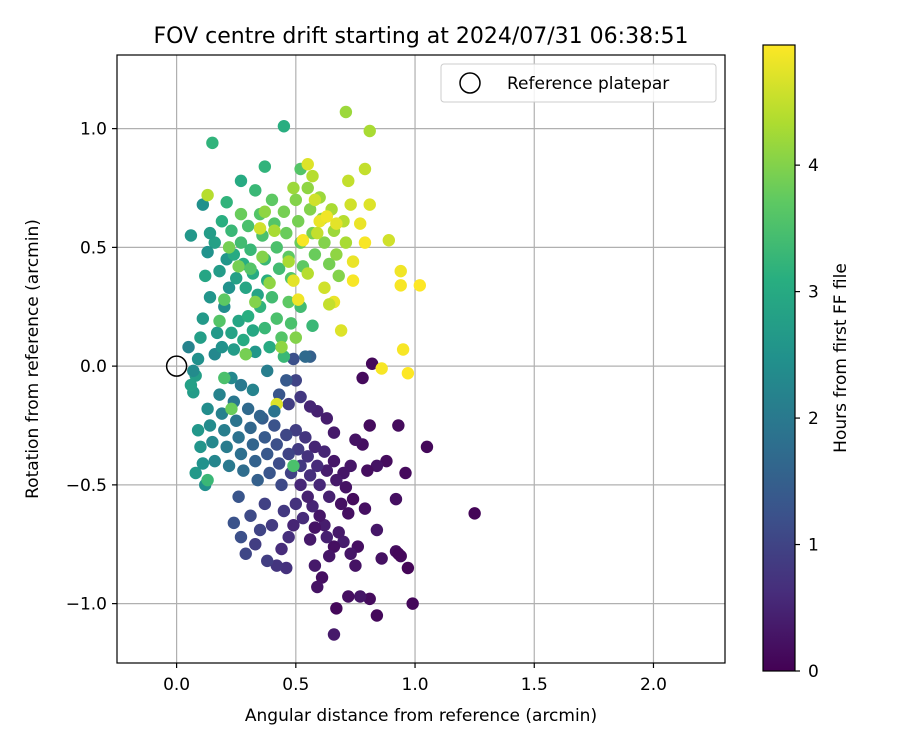 Image resolution: width=900 pixels, height=750 pixels. I want to click on colorbar-tick-label: 1, so click(813, 546).